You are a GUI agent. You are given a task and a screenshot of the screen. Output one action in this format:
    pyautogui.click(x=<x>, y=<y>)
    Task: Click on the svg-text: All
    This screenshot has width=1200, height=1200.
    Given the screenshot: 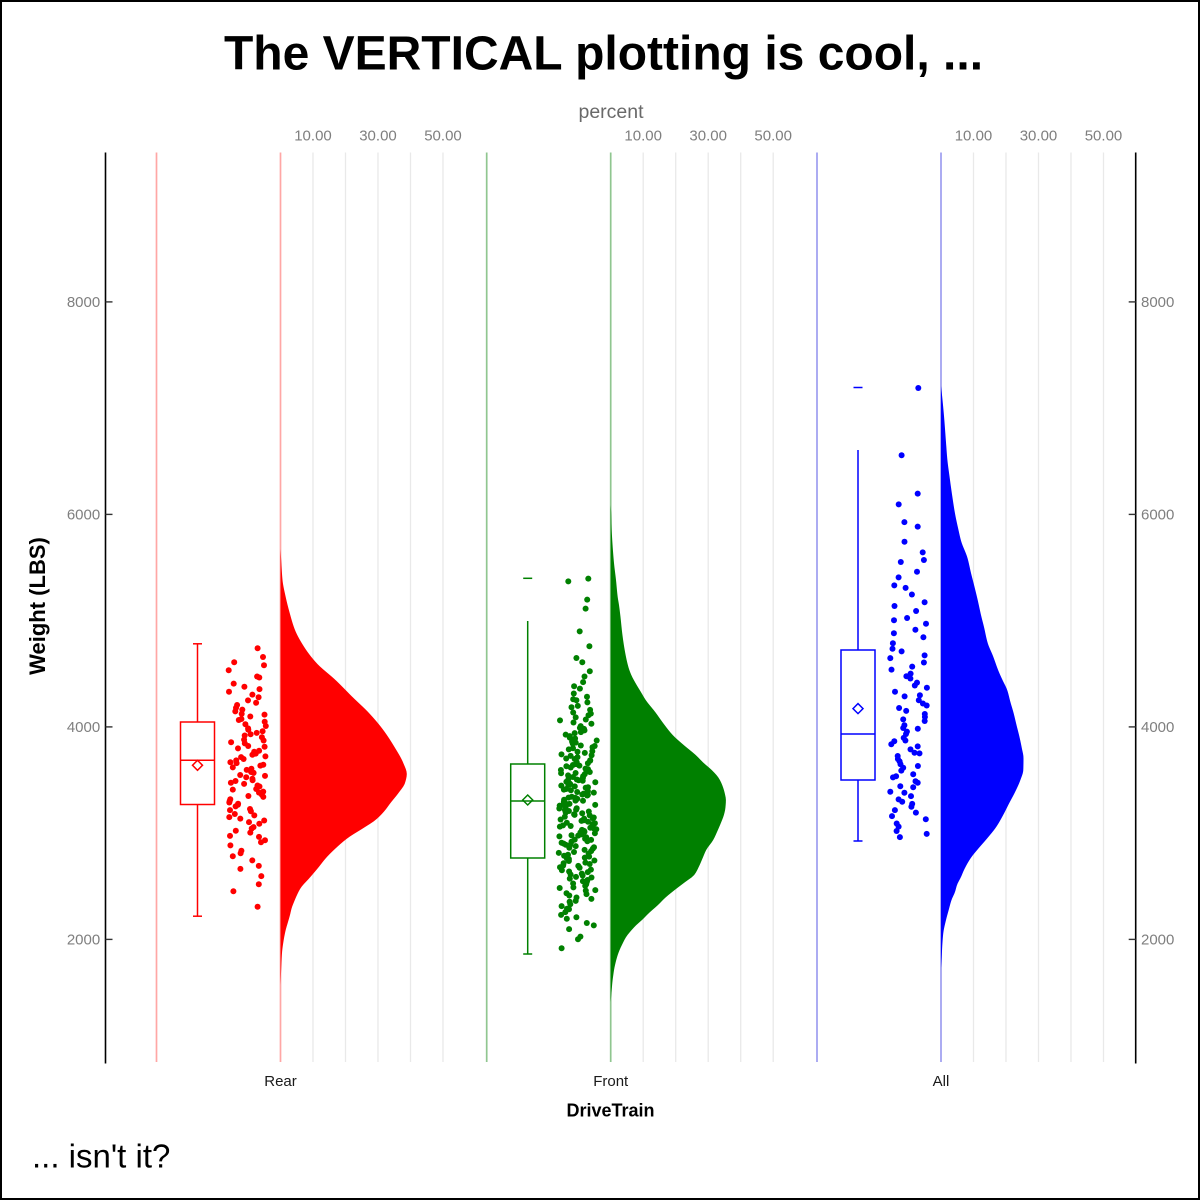 What is the action you would take?
    pyautogui.click(x=941, y=1081)
    